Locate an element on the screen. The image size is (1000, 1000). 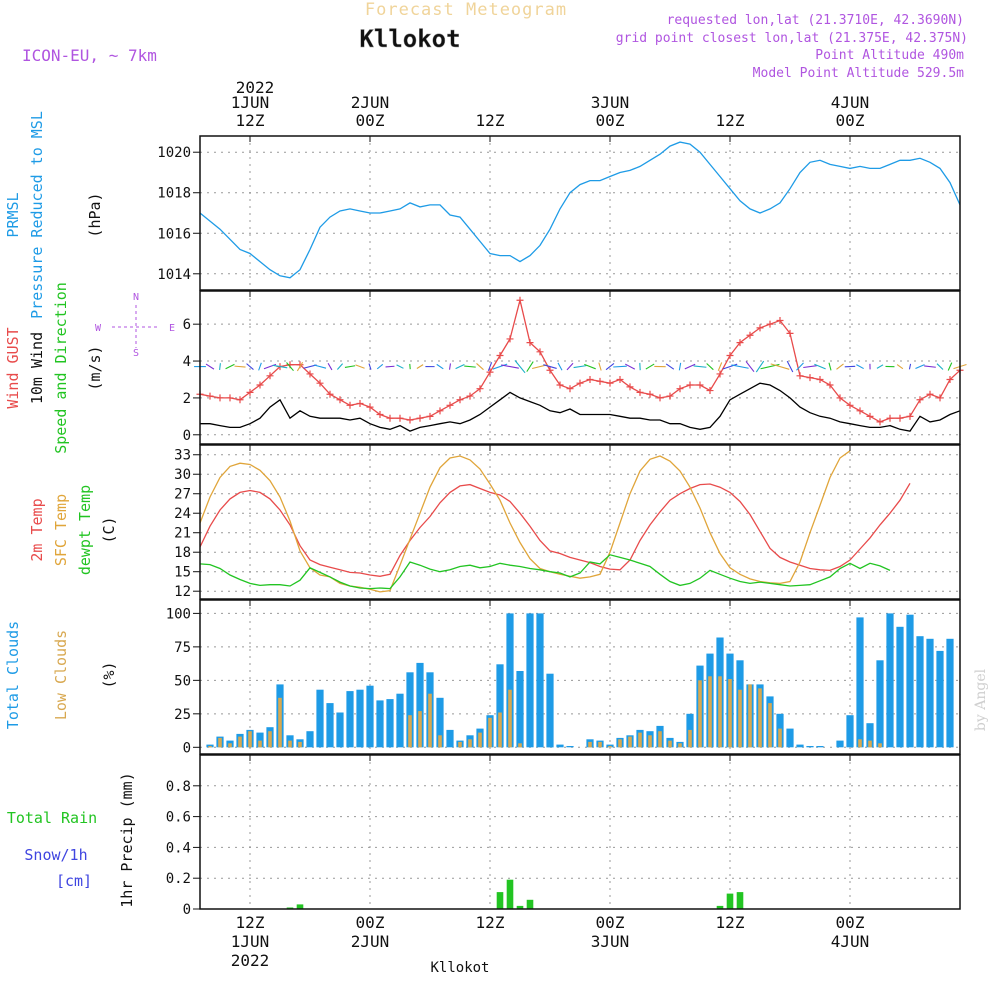
bottom-time-label: 12Z is located at coordinates (250, 922).